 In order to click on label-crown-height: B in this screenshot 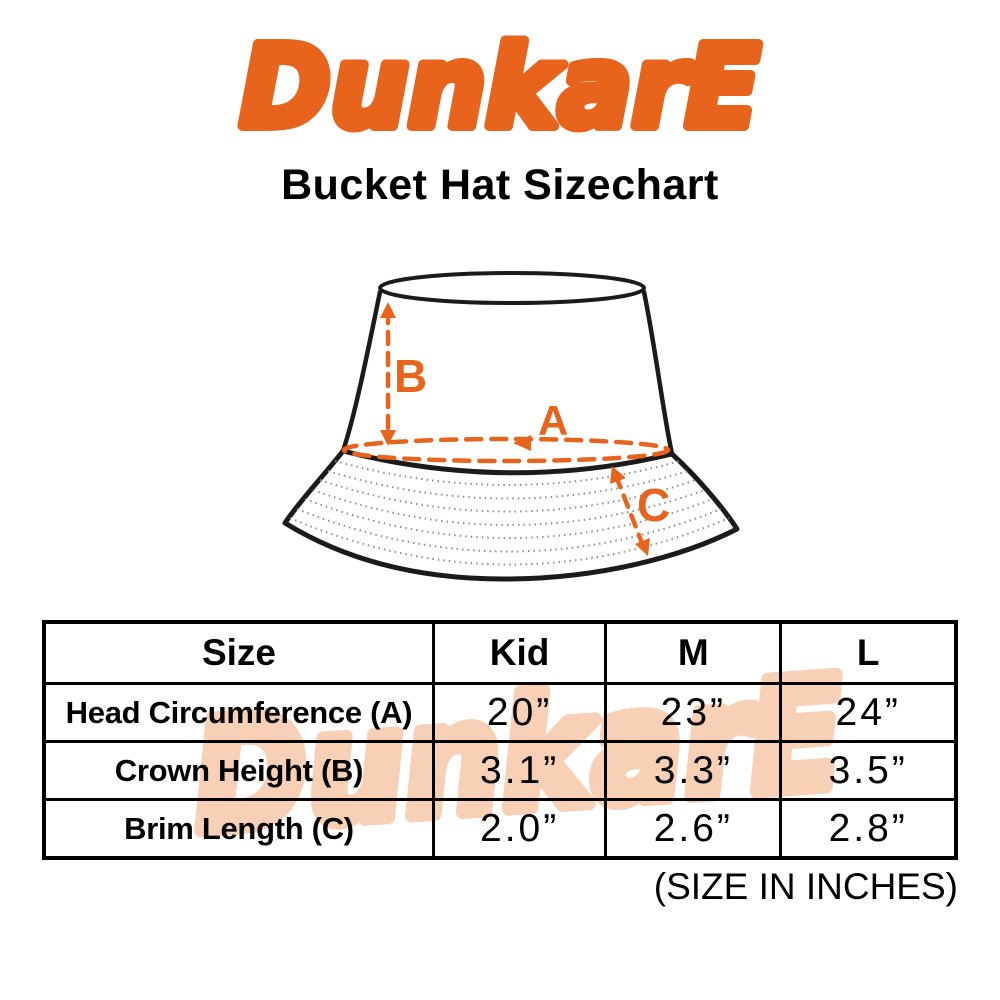, I will do `click(410, 376)`.